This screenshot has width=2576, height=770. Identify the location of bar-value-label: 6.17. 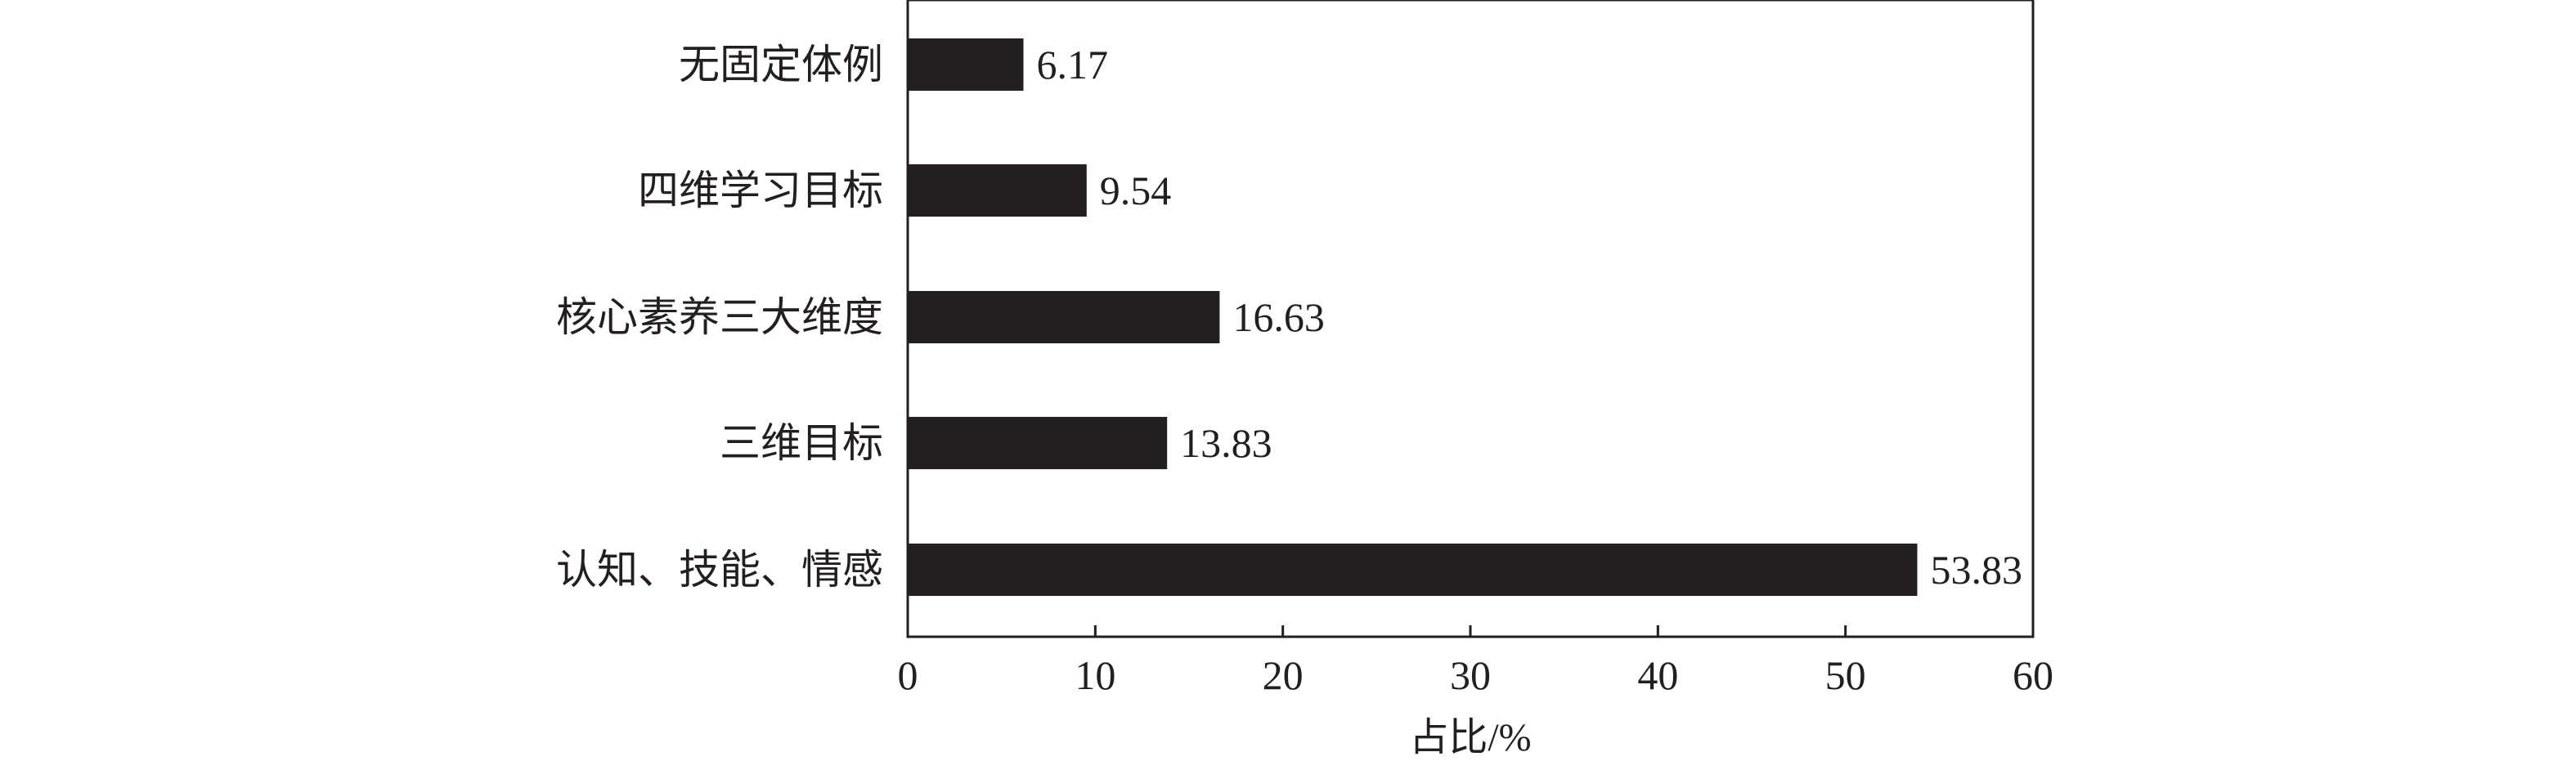
(1072, 64).